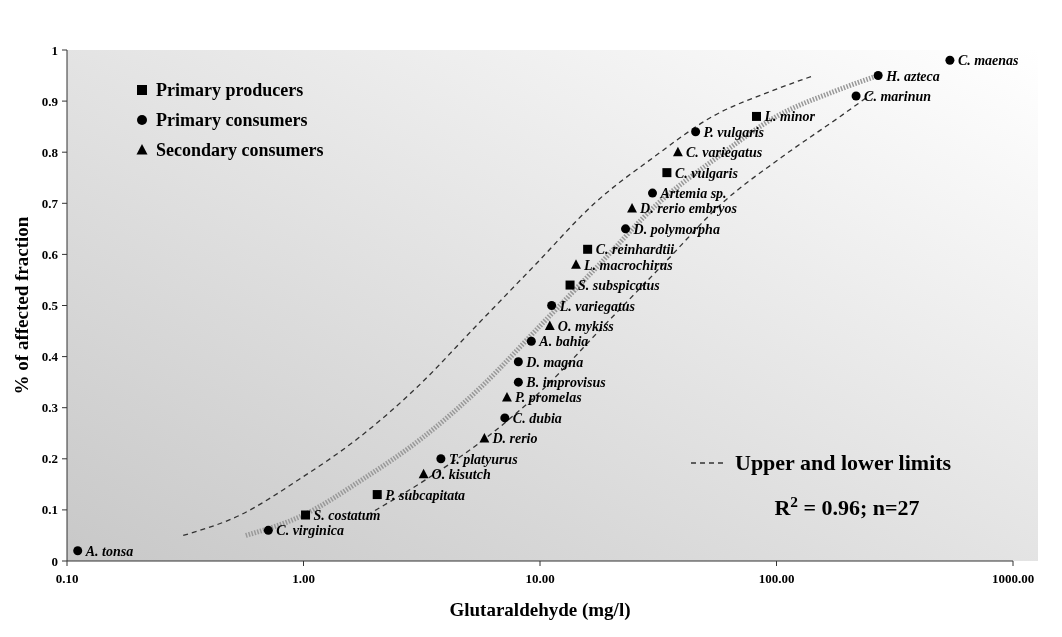 The image size is (1062, 637). What do you see at coordinates (776, 578) in the screenshot?
I see `x-tick-label: 100.00` at bounding box center [776, 578].